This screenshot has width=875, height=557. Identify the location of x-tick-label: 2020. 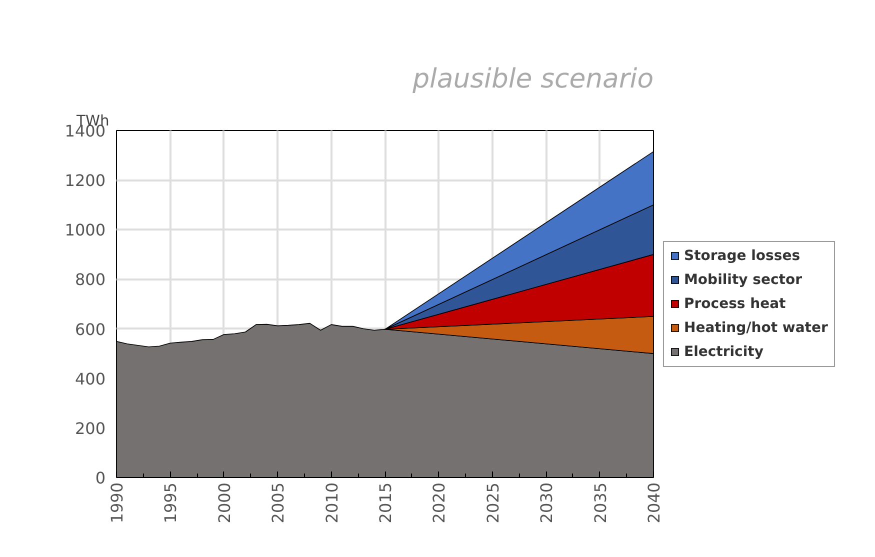
(439, 503).